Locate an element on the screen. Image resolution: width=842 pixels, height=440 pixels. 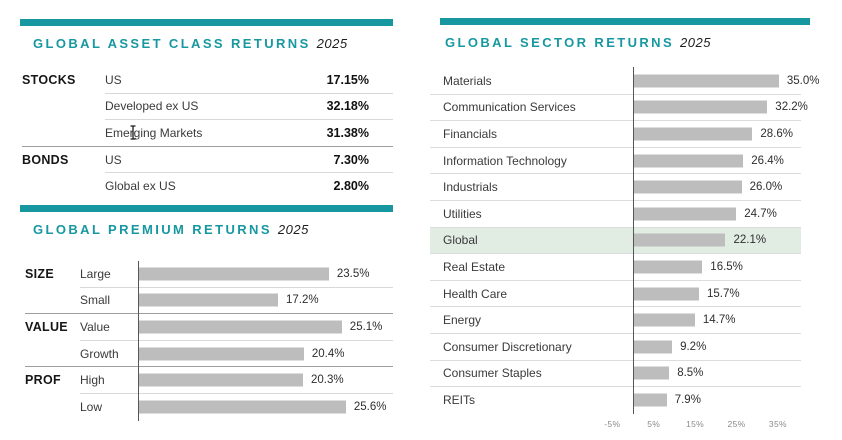
premium-bar-label: Small is located at coordinates (95, 300).